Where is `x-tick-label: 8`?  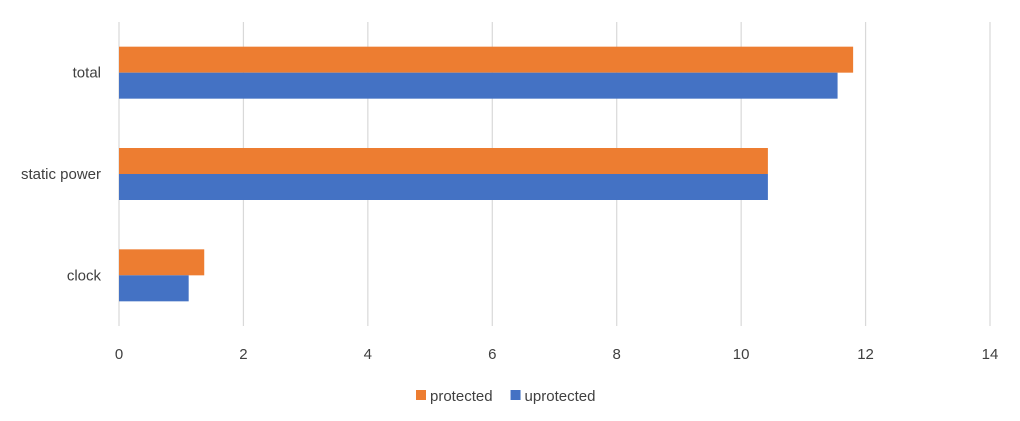 x-tick-label: 8 is located at coordinates (617, 354).